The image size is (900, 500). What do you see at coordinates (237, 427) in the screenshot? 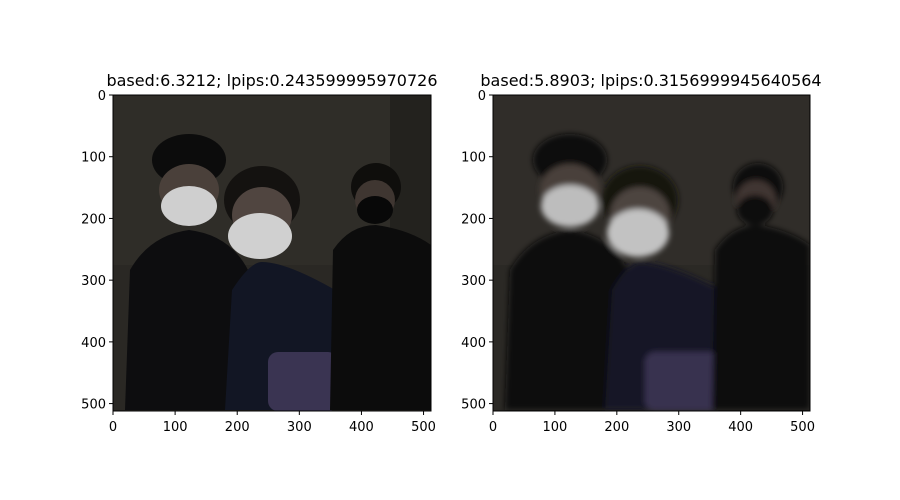
I see `left-x-tick-label: 200` at bounding box center [237, 427].